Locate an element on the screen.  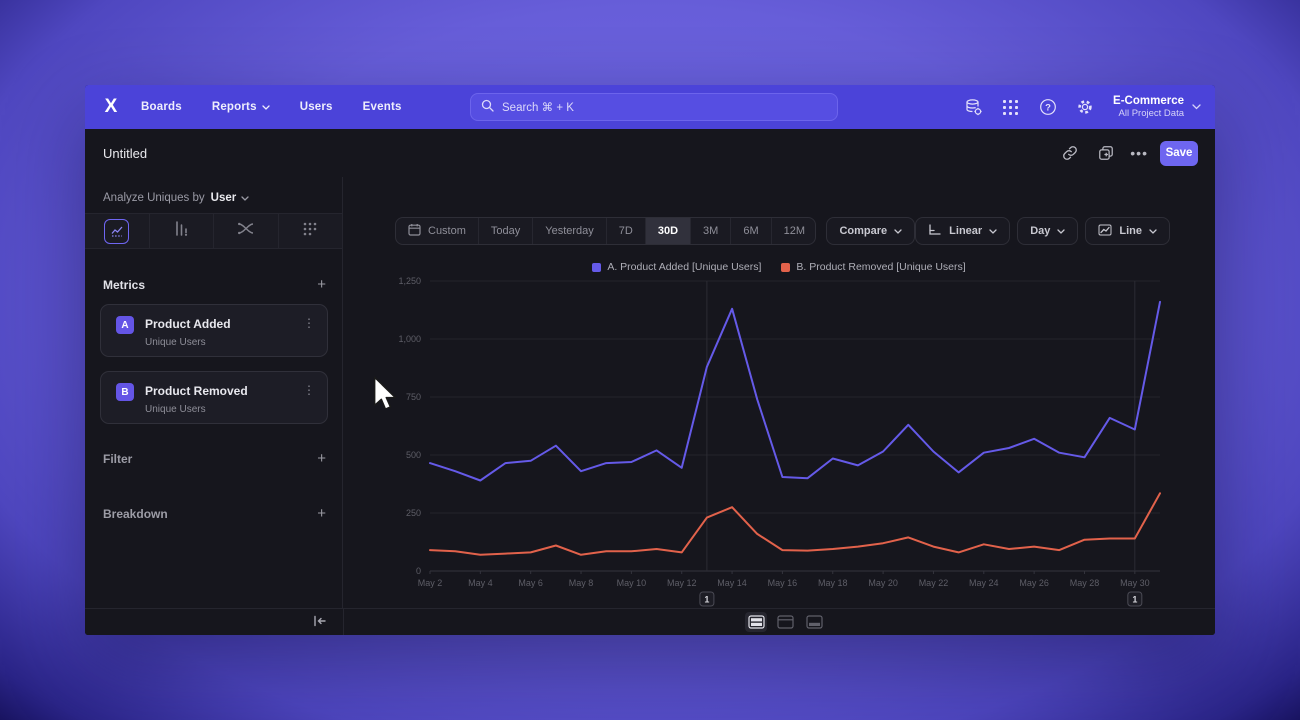
interval-dropdown: Day is located at coordinates (1048, 231).